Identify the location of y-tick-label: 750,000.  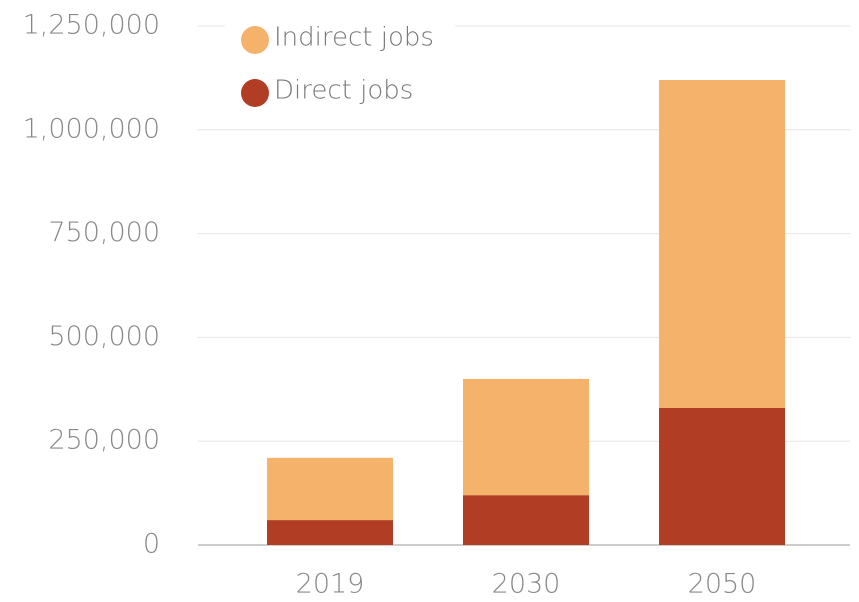
(104, 232).